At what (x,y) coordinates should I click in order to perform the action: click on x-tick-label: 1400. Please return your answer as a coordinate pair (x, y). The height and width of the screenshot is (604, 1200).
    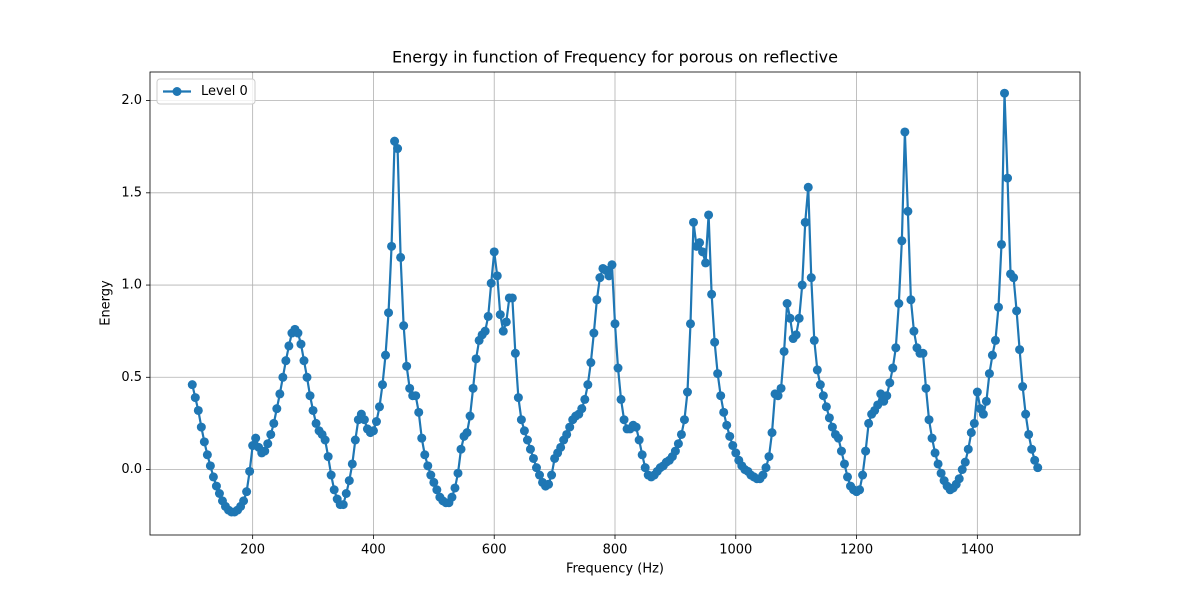
    Looking at the image, I should click on (977, 550).